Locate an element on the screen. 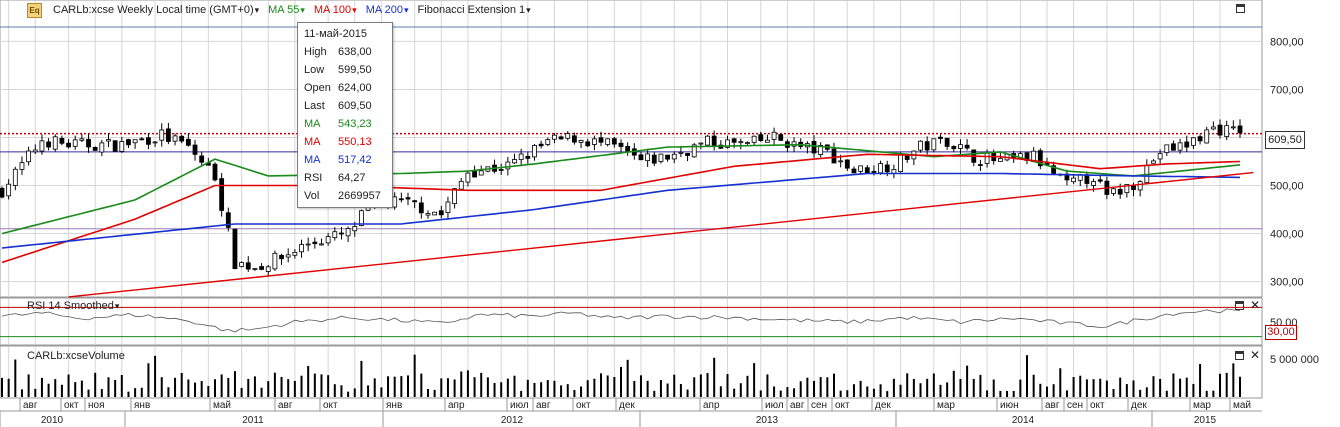 Image resolution: width=1340 pixels, height=427 pixels. fibonacci-tool-label: Fibonacci Extension 1 is located at coordinates (474, 10).